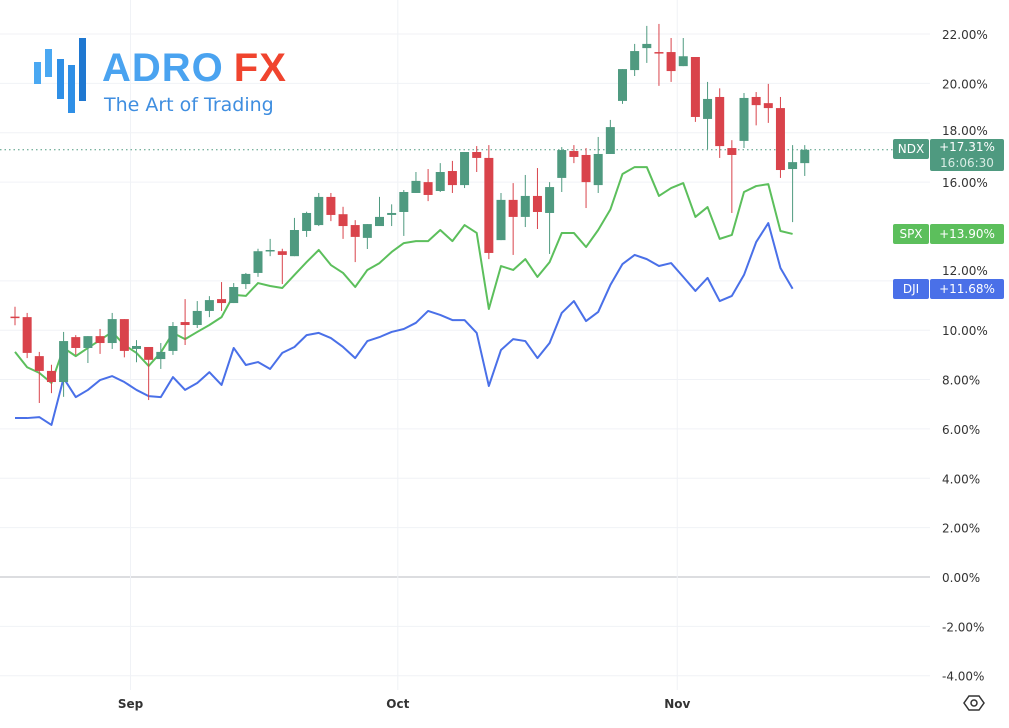 The height and width of the screenshot is (728, 1009). I want to click on ndx-change-value: +17.31%, so click(967, 147).